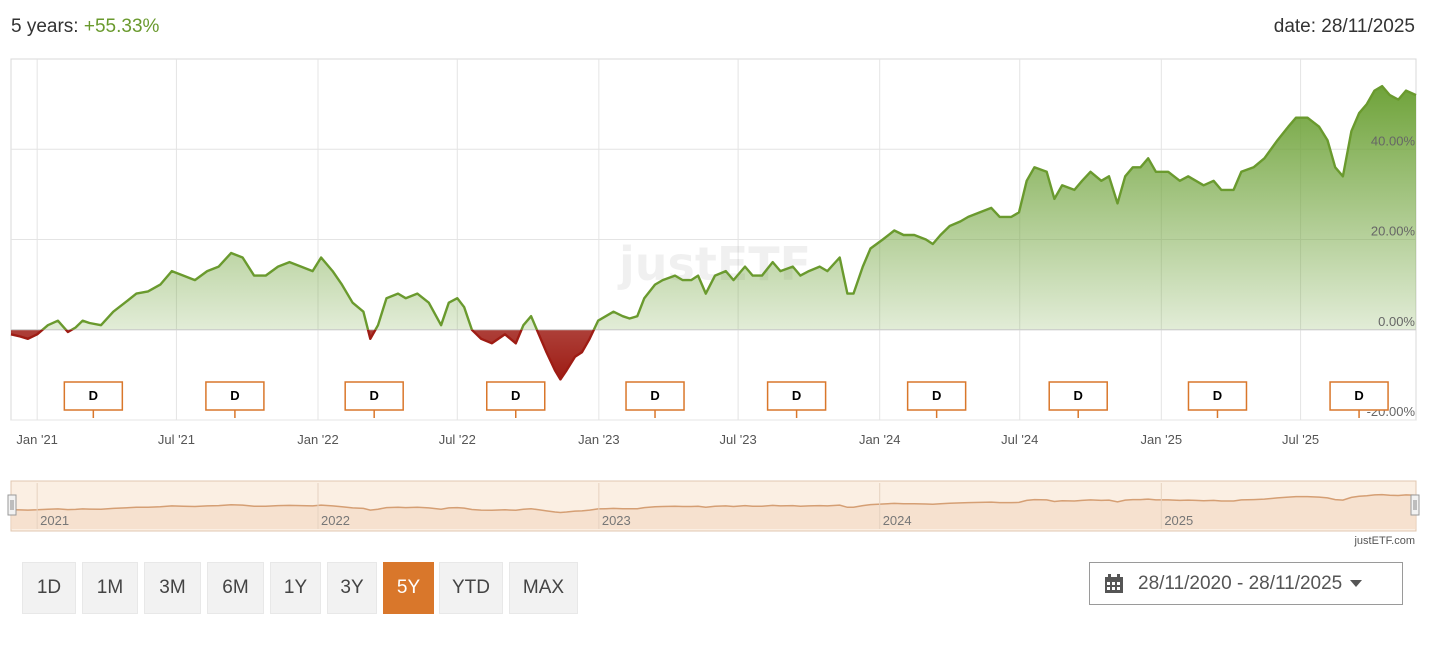  What do you see at coordinates (1384, 541) in the screenshot?
I see `credit-label: justETF.com` at bounding box center [1384, 541].